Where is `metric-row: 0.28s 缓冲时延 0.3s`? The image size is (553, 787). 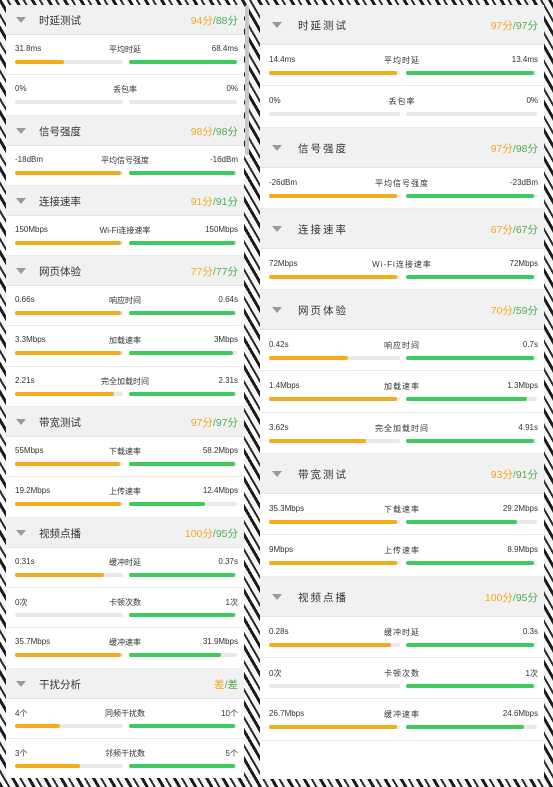
metric-row: 0.28s 缓冲时延 0.3s is located at coordinates (402, 637).